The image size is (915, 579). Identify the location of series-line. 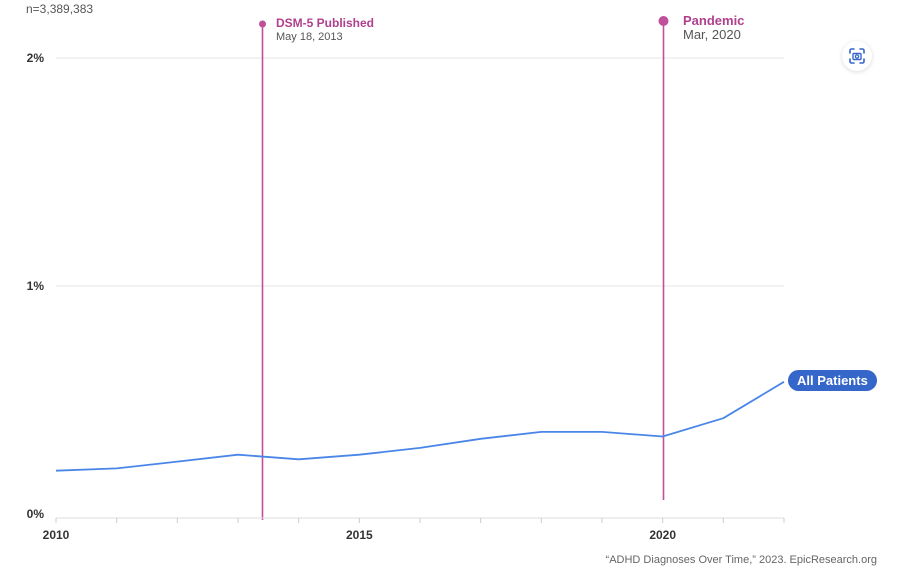
(420, 426).